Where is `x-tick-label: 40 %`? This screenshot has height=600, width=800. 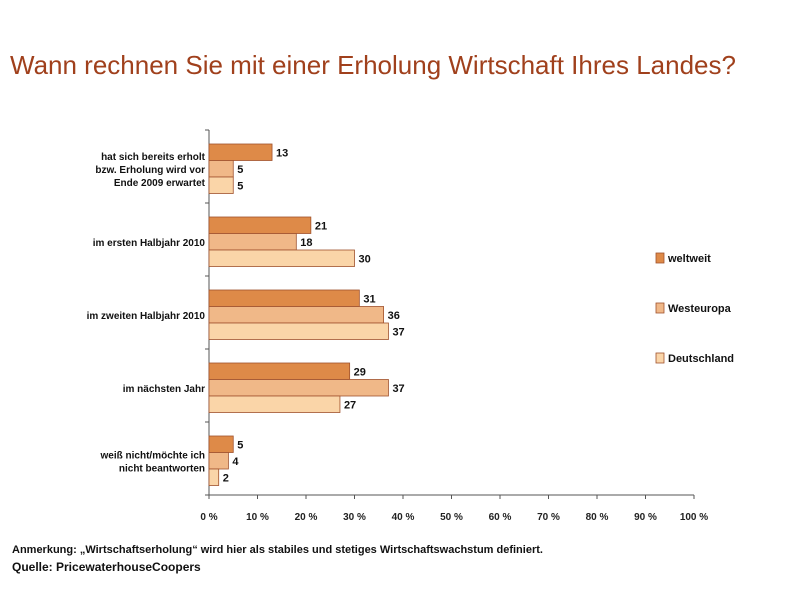
x-tick-label: 40 % is located at coordinates (403, 517).